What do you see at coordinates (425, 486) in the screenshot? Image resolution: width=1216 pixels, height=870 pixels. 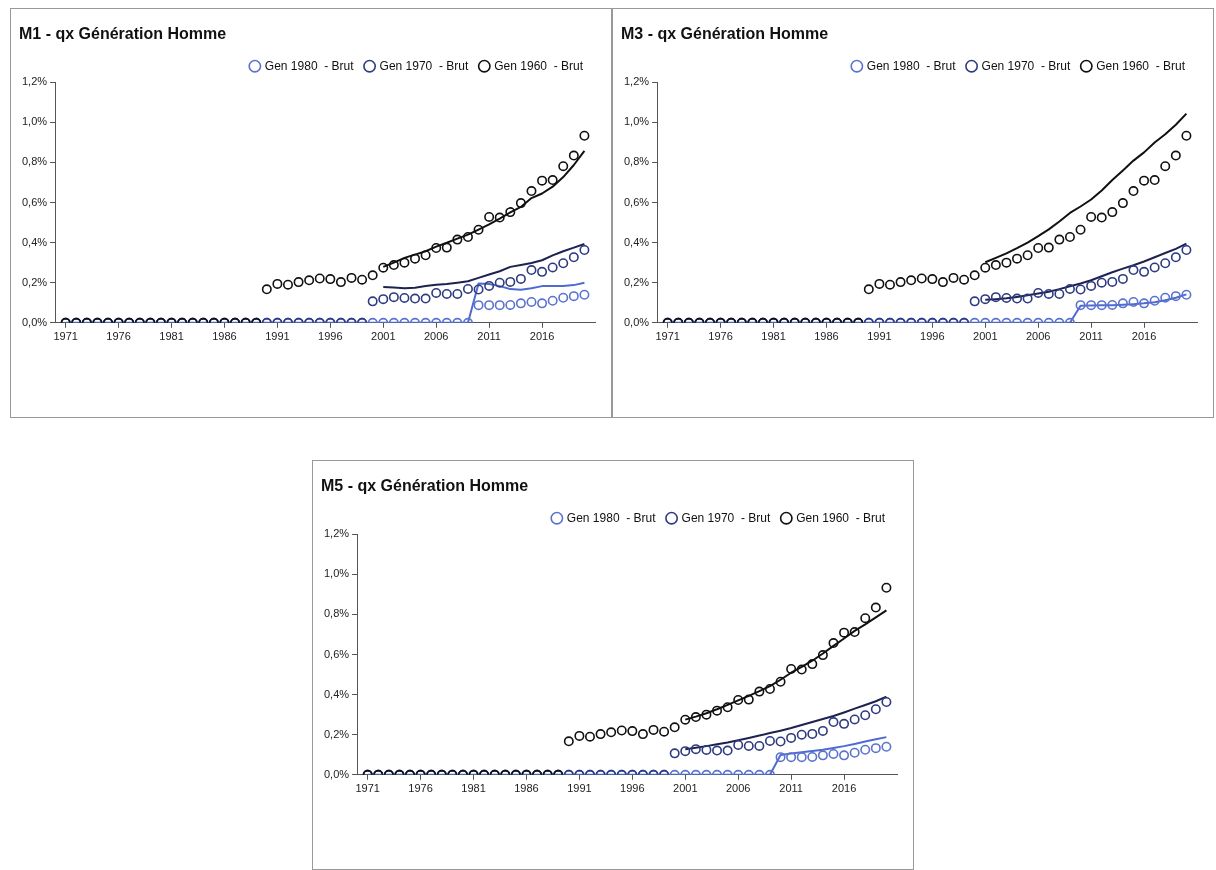 I see `chart-title: M5 - qx Génération Homme` at bounding box center [425, 486].